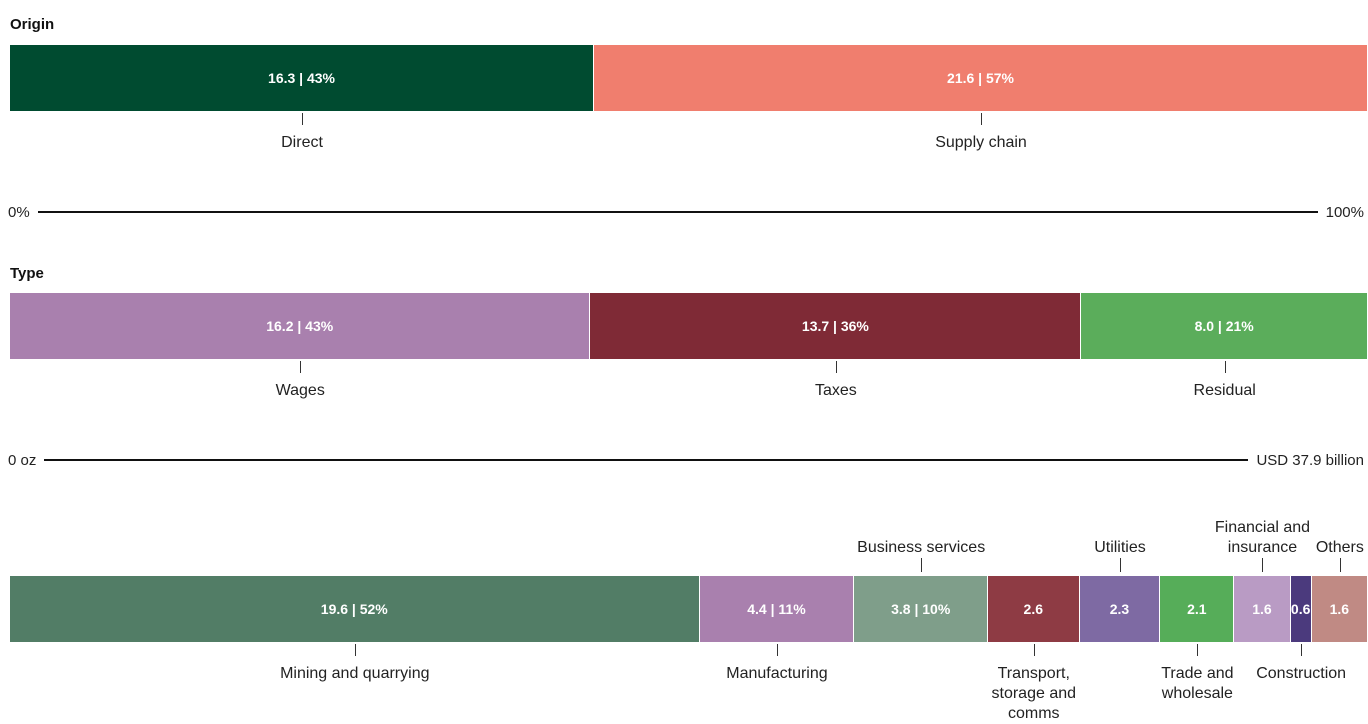 Image resolution: width=1368 pixels, height=724 pixels. I want to click on bar-segment: 2.1, so click(1197, 609).